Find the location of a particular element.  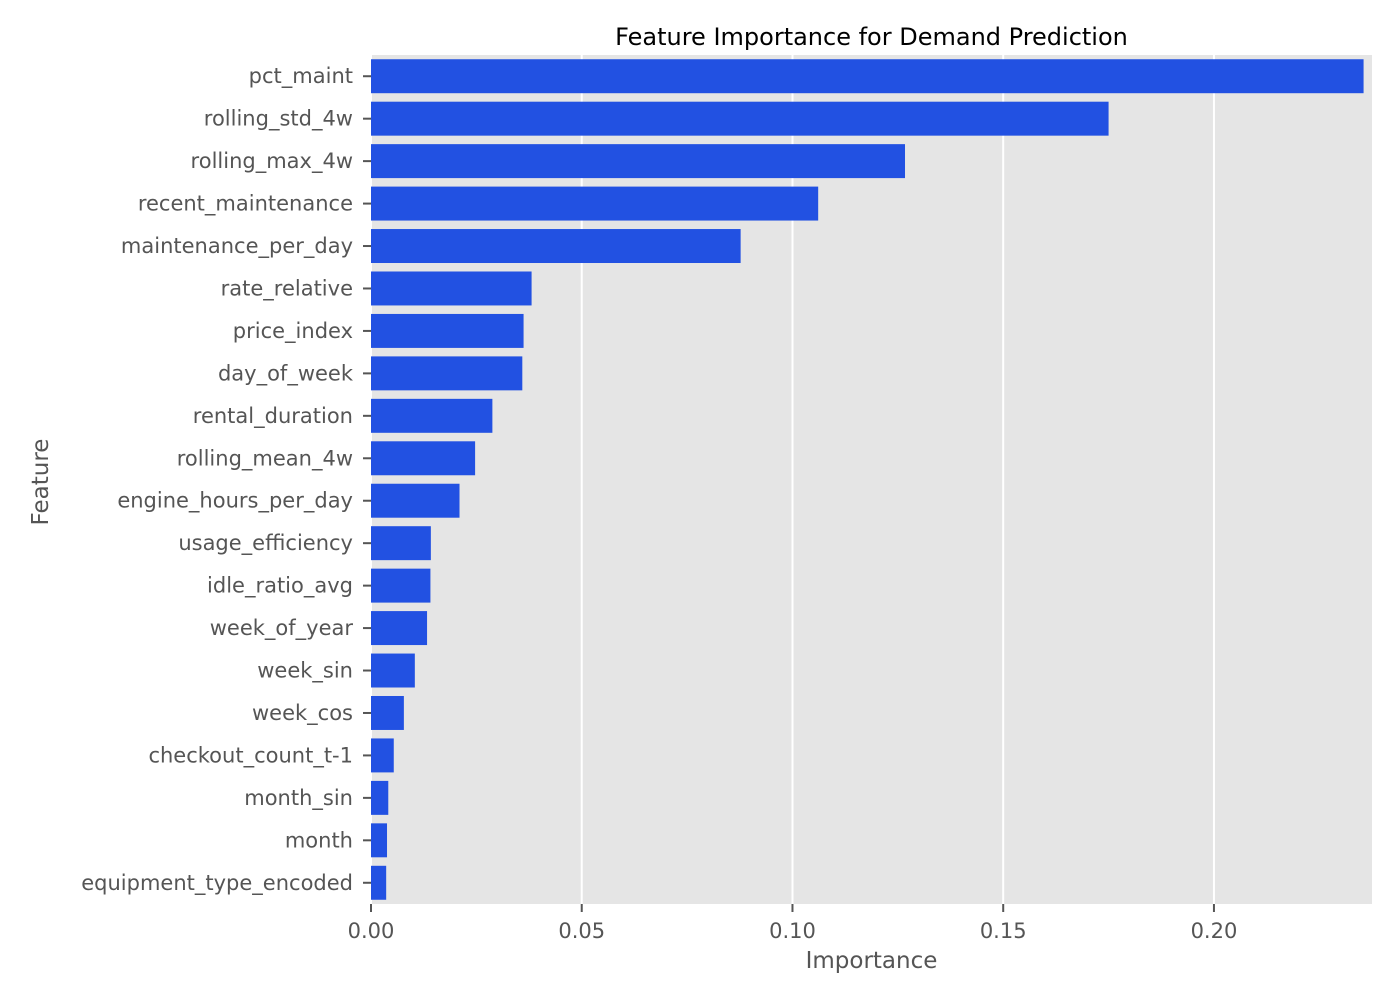

y-tick-label: week_of_year is located at coordinates (282, 628).